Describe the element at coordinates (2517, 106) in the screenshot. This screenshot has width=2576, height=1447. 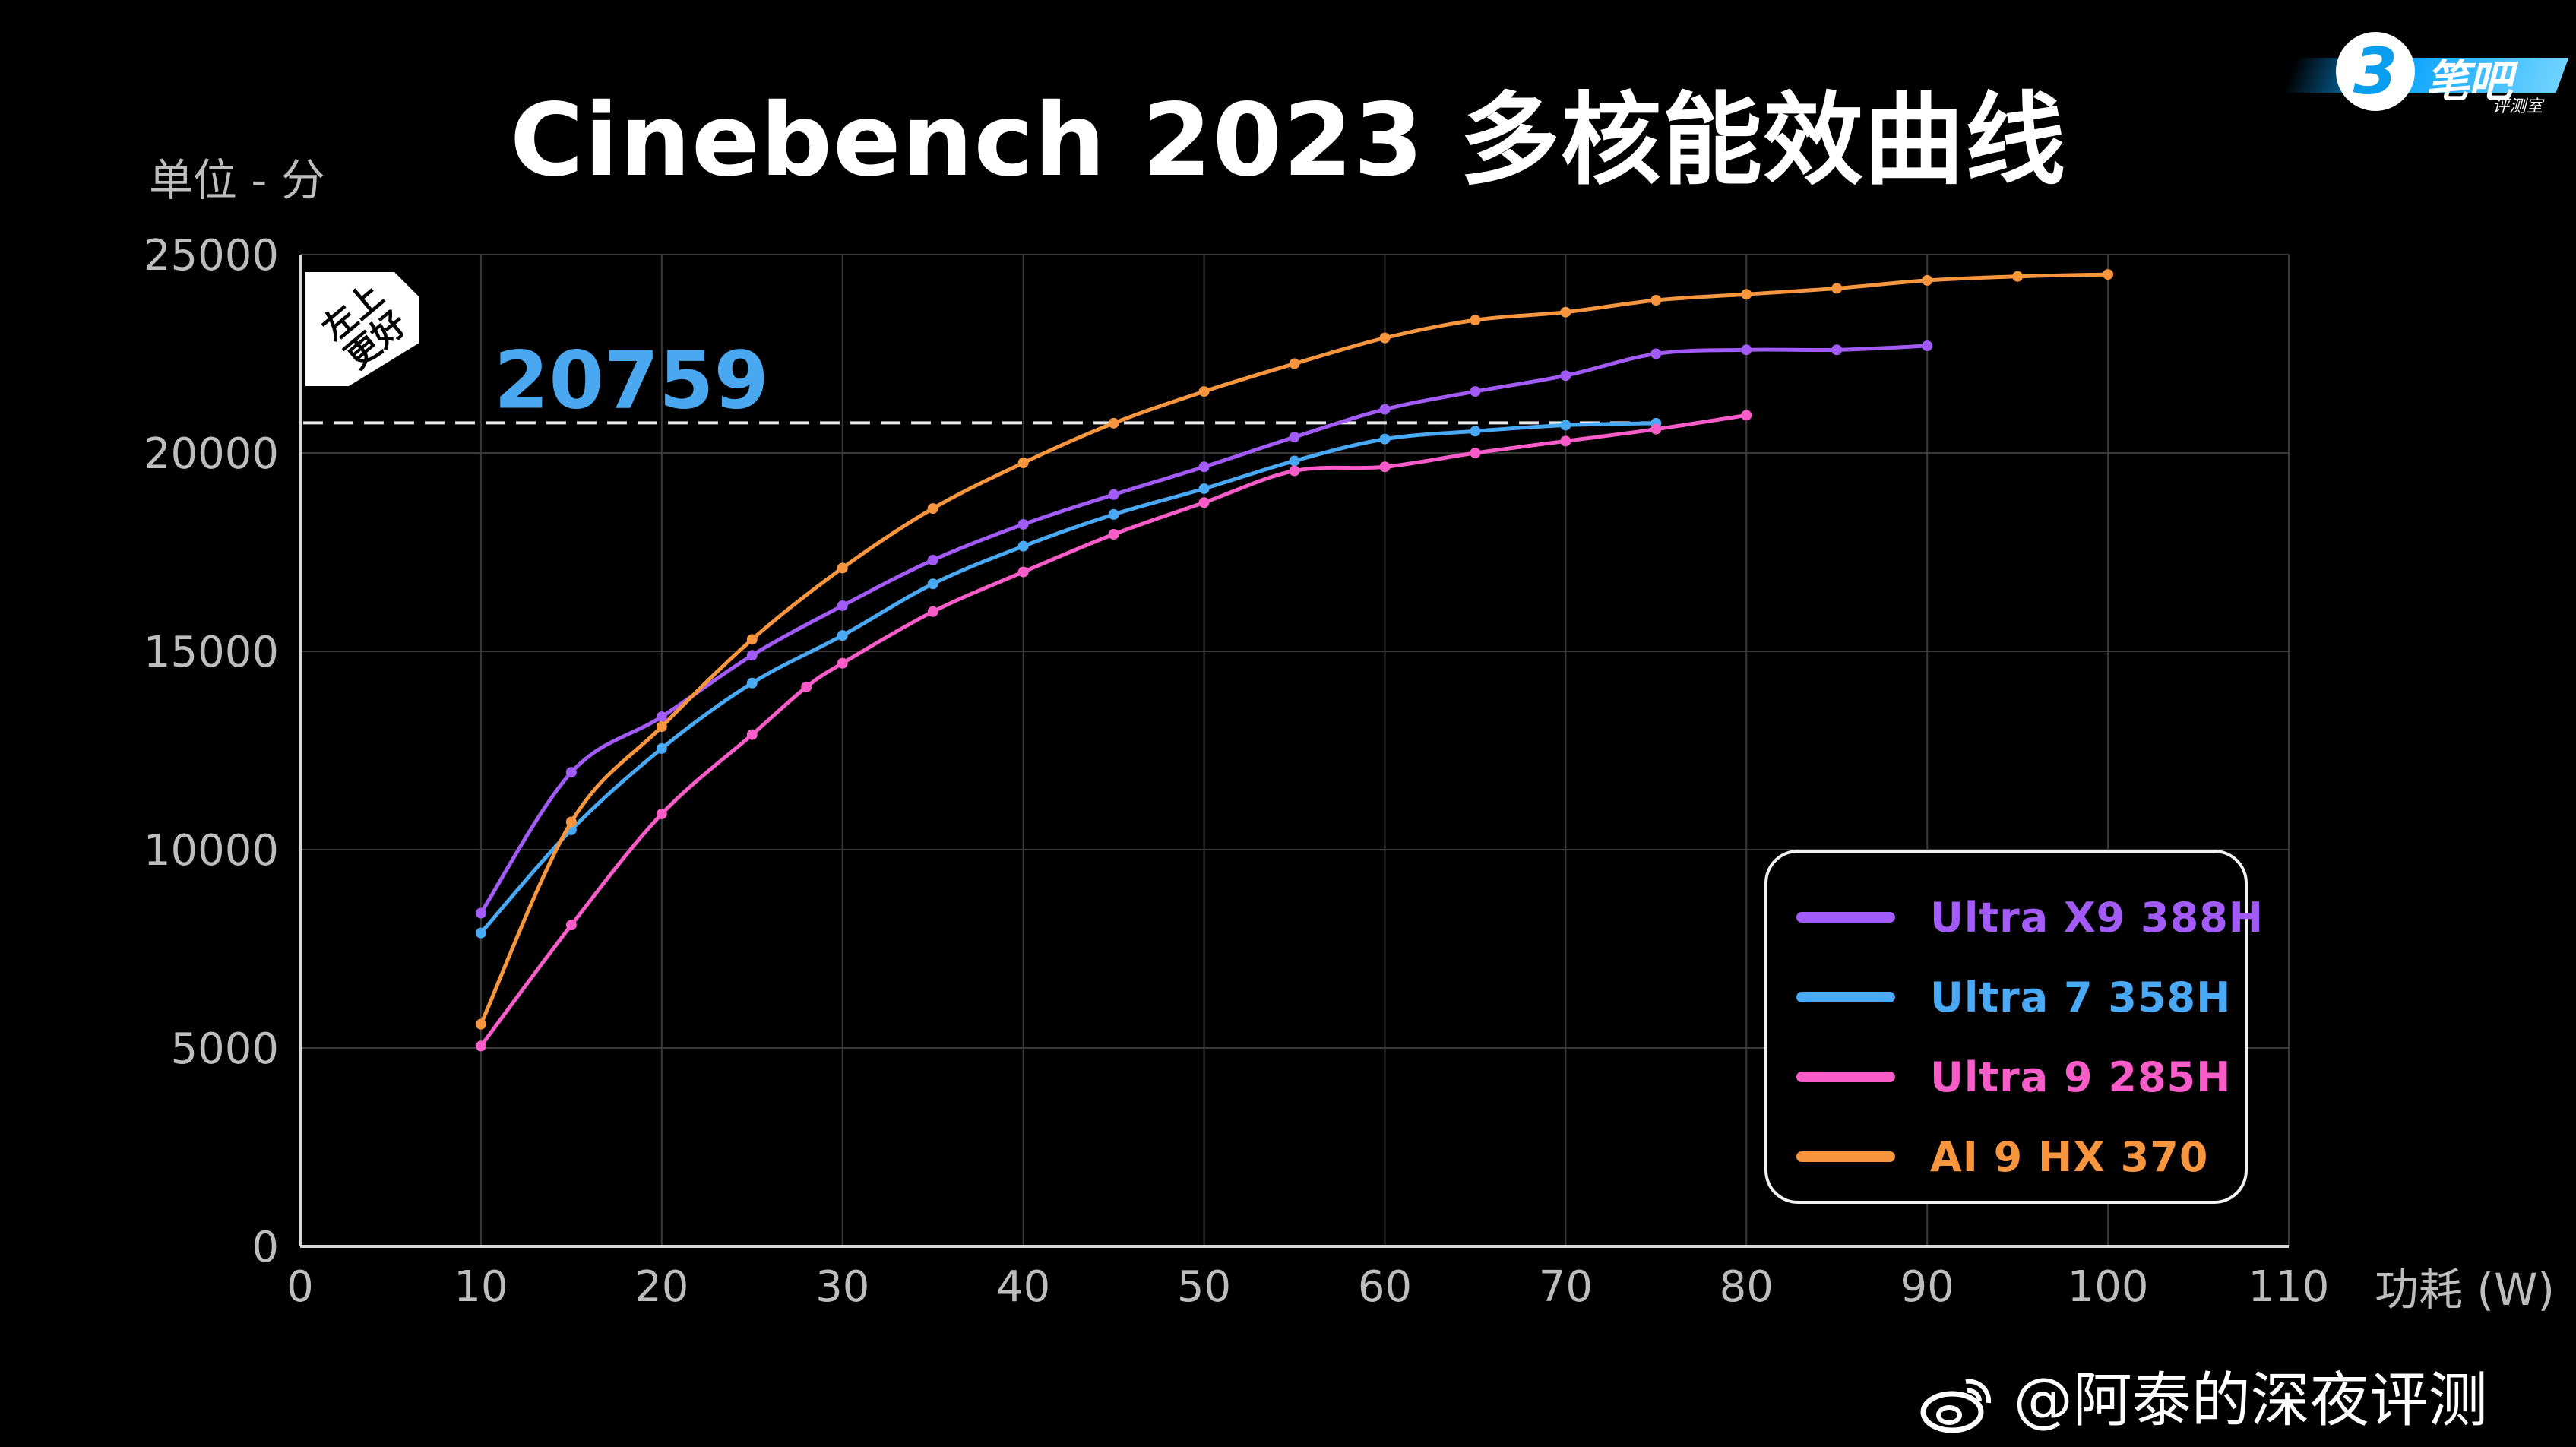
I see `brand-sub: 评测室` at that location.